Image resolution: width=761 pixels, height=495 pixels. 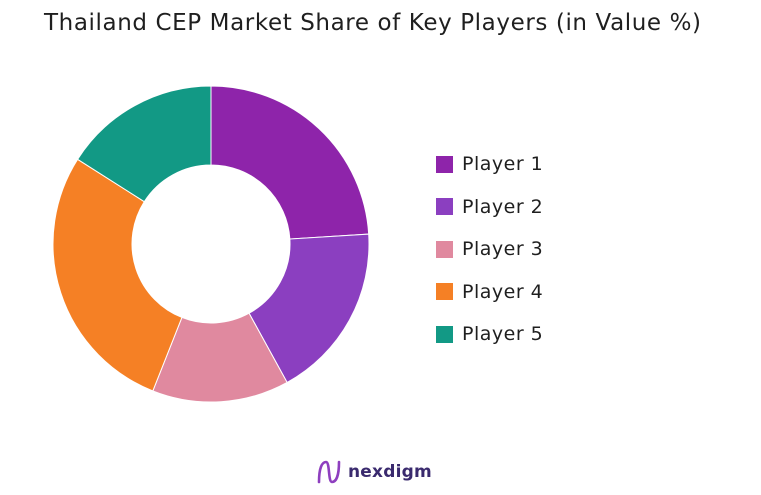 I want to click on legend-item-player-3: Player 3, so click(x=489, y=249).